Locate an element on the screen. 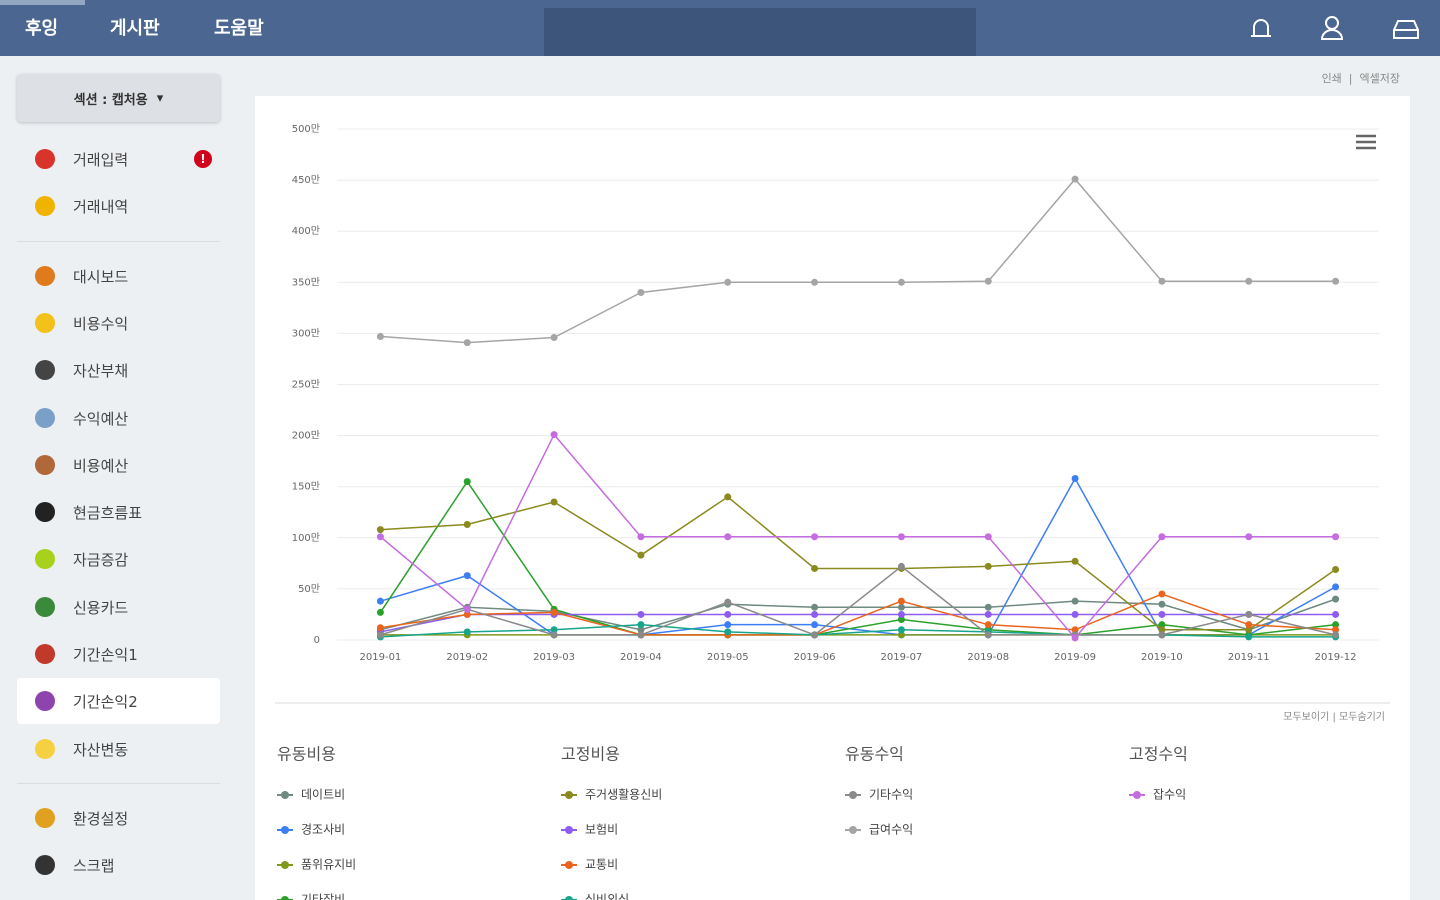  menu-item: 자산부채 is located at coordinates (118, 370).